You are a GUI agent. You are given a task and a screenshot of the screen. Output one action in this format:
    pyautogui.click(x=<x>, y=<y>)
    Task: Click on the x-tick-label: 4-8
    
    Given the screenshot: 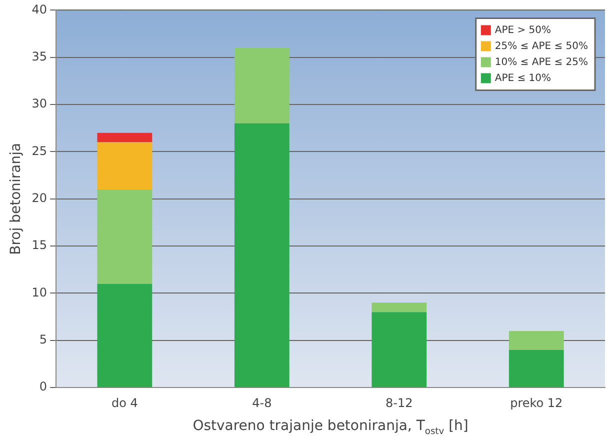 What is the action you would take?
    pyautogui.click(x=262, y=403)
    